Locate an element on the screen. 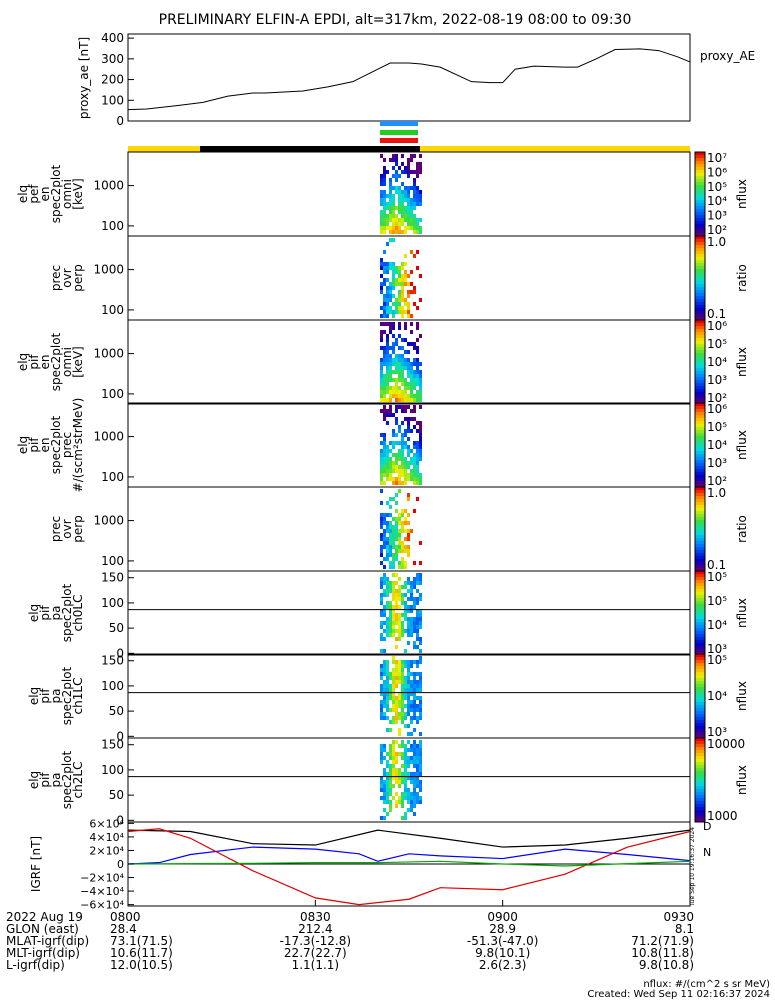  panel-tick-label: 50 is located at coordinates (116, 795).